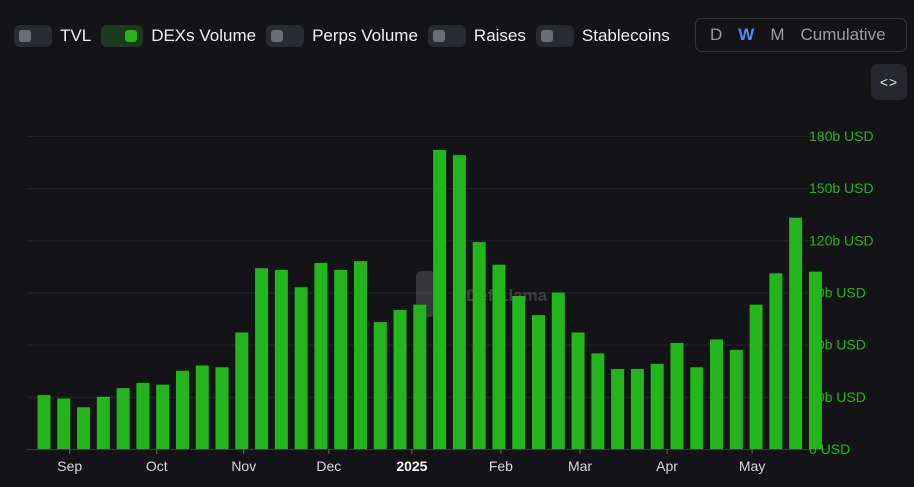  Describe the element at coordinates (411, 466) in the screenshot. I see `x-tick-label: 2025` at that location.